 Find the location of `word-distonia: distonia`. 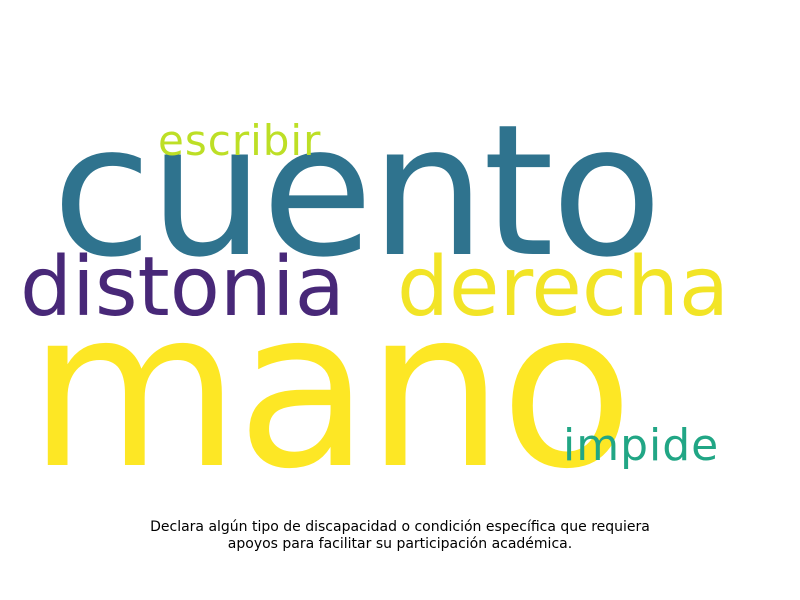

word-distonia: distonia is located at coordinates (182, 287).